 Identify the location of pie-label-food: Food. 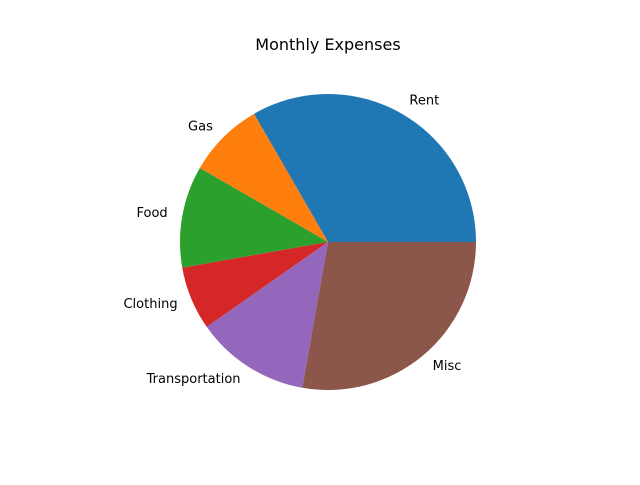
(151, 213).